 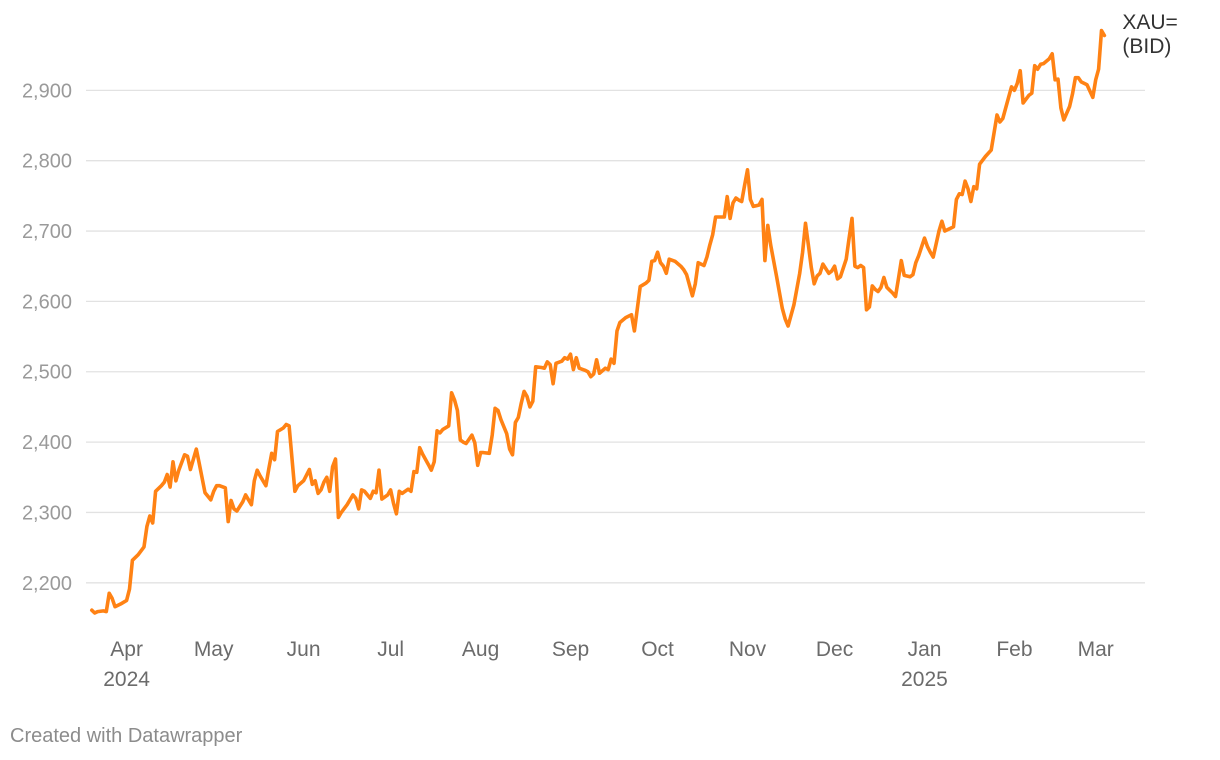 I want to click on y-tick-label: 2,600, so click(x=47, y=302).